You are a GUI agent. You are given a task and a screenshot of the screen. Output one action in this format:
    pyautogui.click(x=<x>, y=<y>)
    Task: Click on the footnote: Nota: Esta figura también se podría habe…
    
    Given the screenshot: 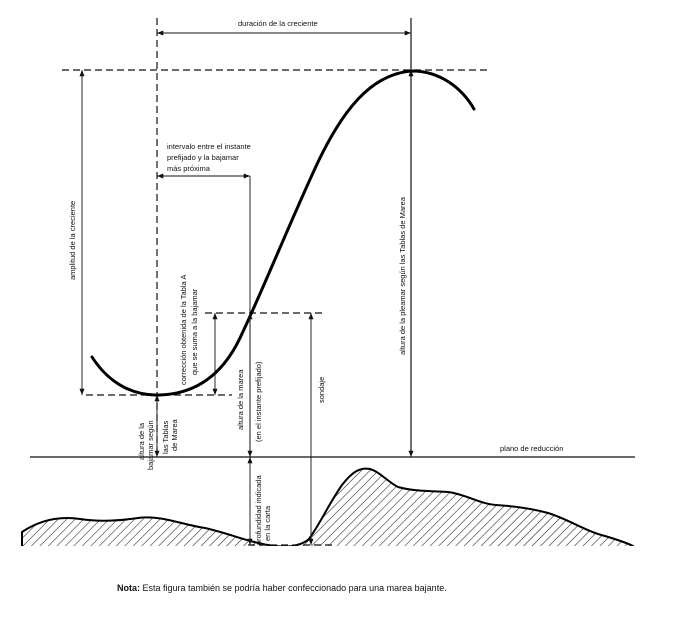 What is the action you would take?
    pyautogui.click(x=282, y=588)
    